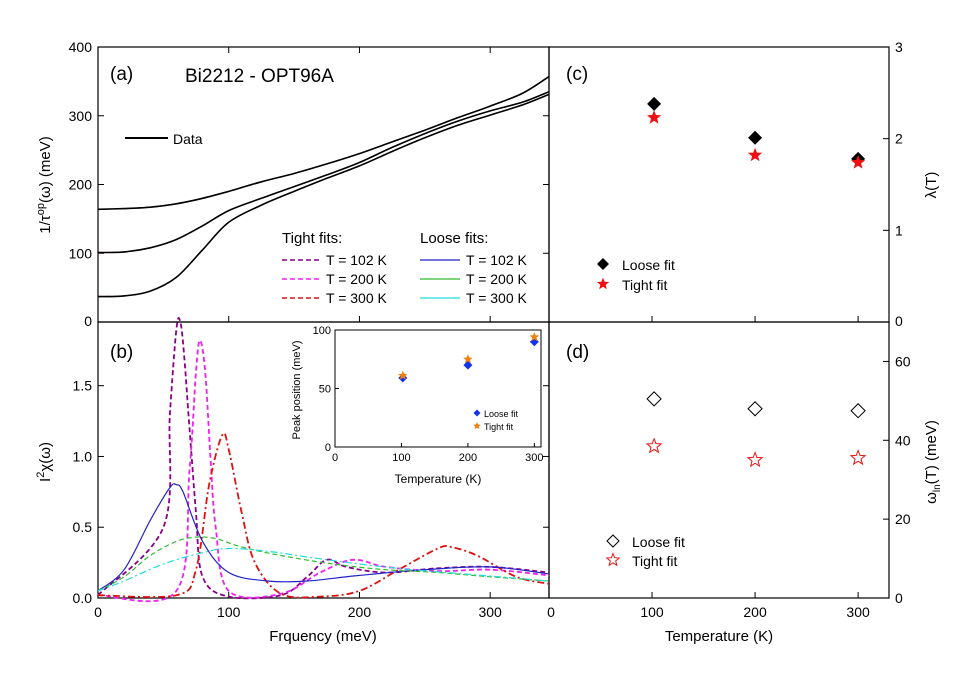  Describe the element at coordinates (551, 612) in the screenshot. I see `panel-d-xtick-label: 0` at that location.